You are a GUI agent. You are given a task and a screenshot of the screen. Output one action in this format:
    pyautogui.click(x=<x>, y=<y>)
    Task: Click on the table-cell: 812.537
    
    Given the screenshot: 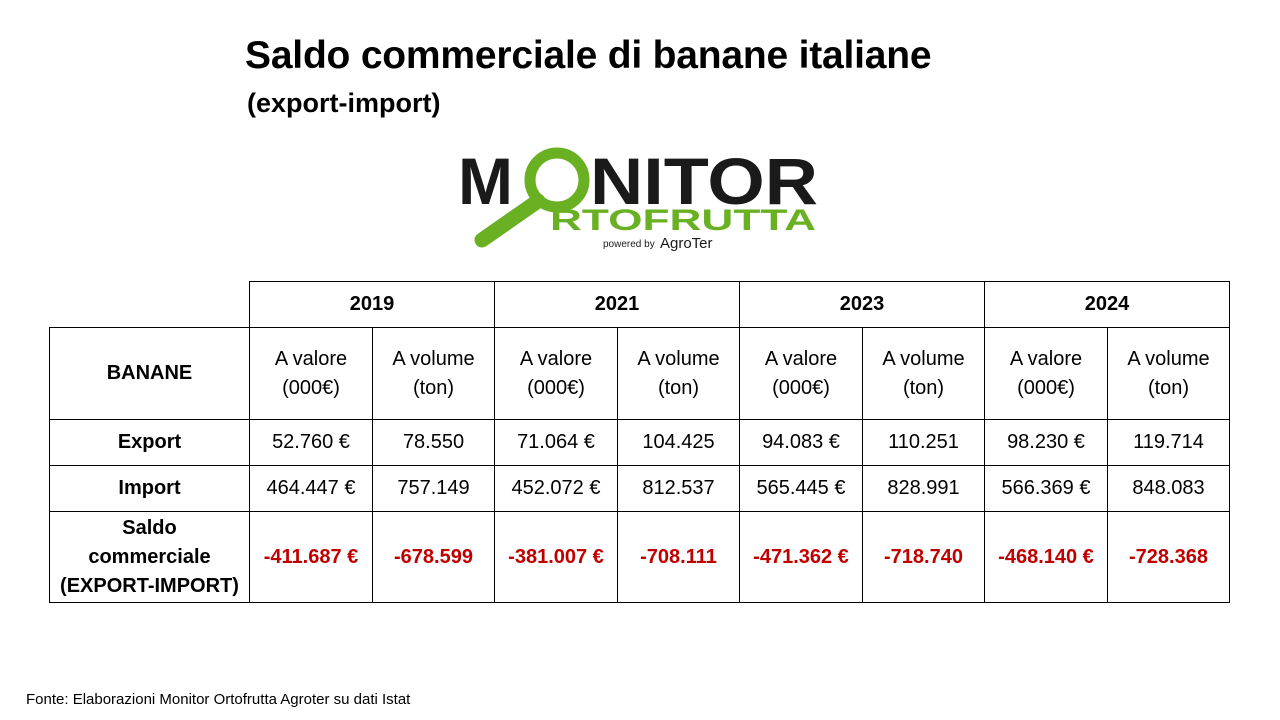 What is the action you would take?
    pyautogui.click(x=678, y=488)
    